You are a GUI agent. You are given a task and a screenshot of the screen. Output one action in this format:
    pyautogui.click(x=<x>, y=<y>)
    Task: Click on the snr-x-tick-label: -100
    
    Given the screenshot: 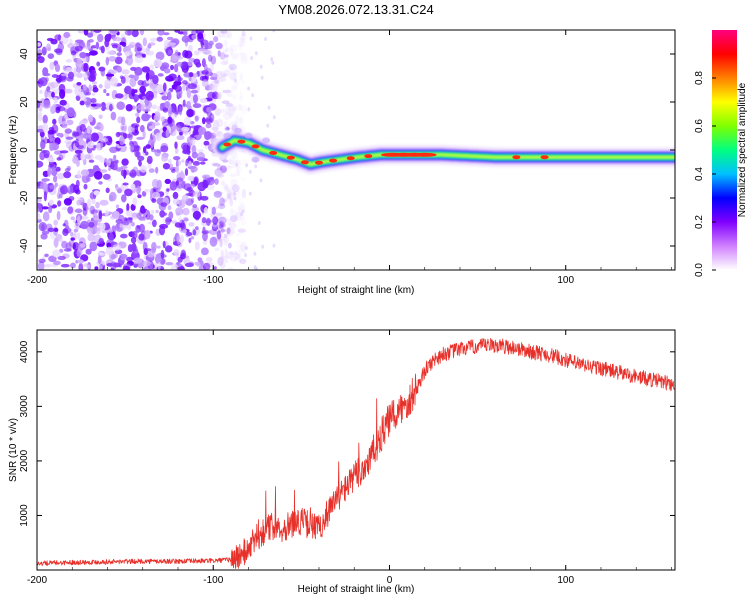 What is the action you would take?
    pyautogui.click(x=213, y=580)
    